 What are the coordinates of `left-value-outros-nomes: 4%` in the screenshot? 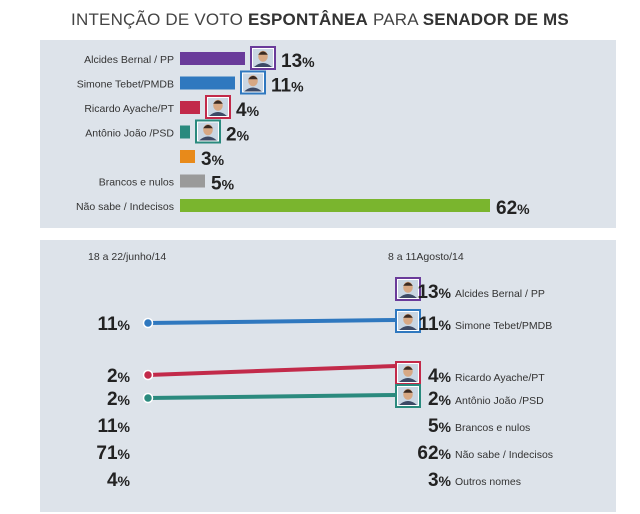 It's located at (119, 480).